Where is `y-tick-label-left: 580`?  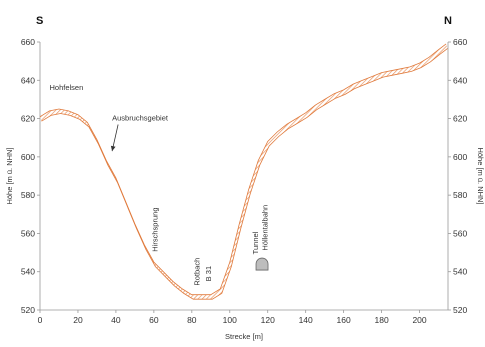
y-tick-label-left: 580 is located at coordinates (28, 195).